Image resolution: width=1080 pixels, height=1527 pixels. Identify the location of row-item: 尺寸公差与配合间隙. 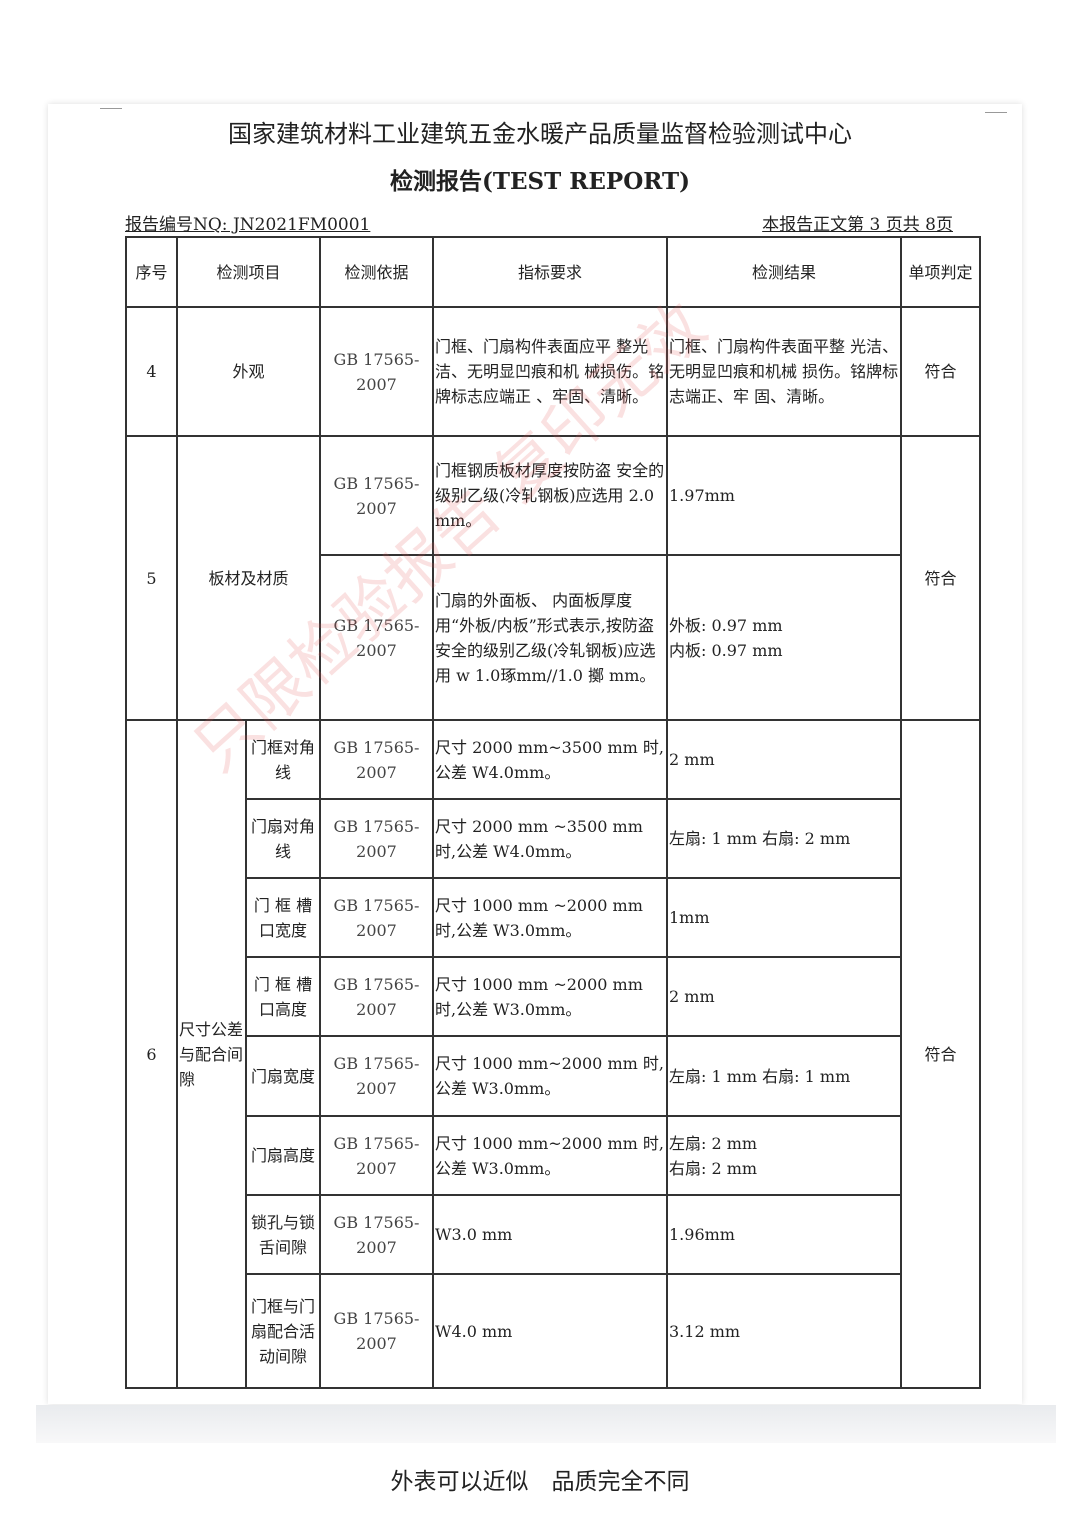
(211, 1054).